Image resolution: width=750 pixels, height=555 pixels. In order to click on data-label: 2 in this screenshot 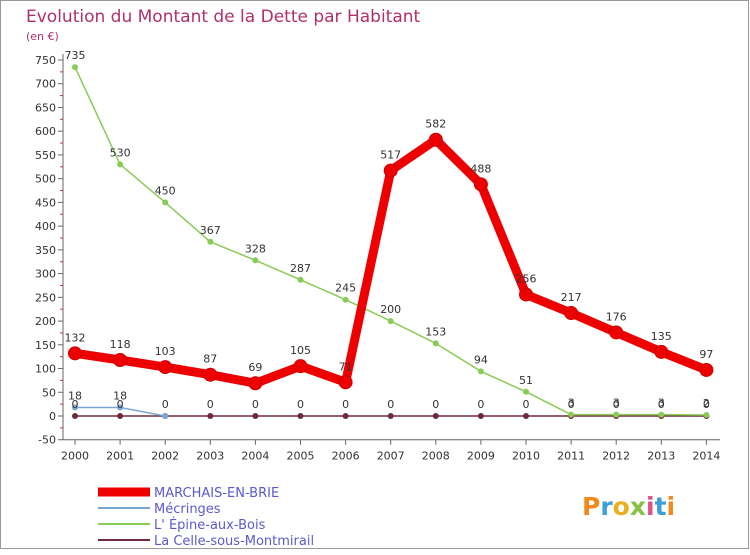, I will do `click(706, 403)`.